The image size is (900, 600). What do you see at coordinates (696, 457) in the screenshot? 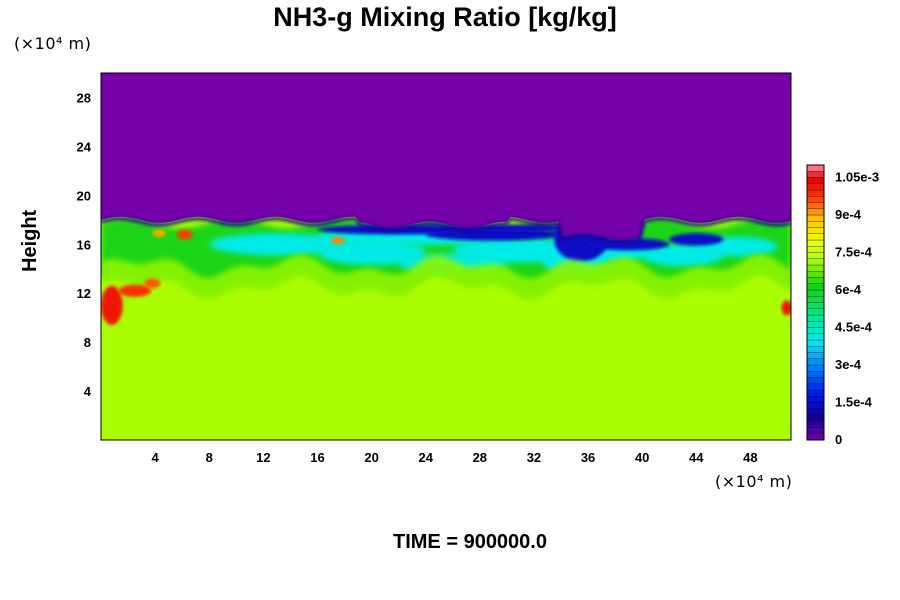
I see `x-tick-label: 44` at bounding box center [696, 457].